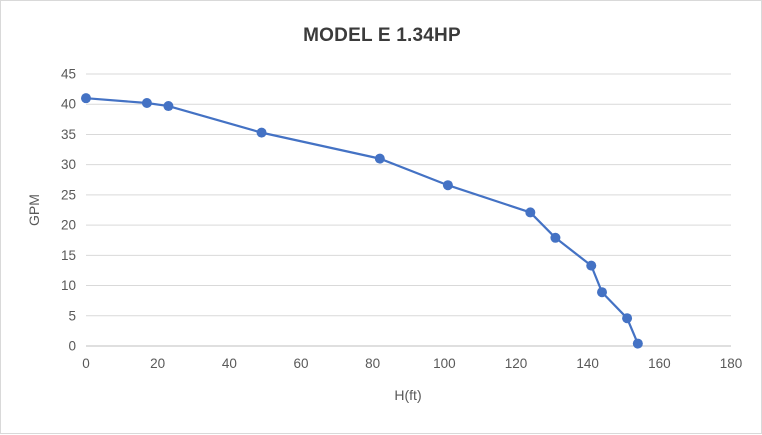 The image size is (762, 435). What do you see at coordinates (731, 363) in the screenshot?
I see `x-tick-label: 180` at bounding box center [731, 363].